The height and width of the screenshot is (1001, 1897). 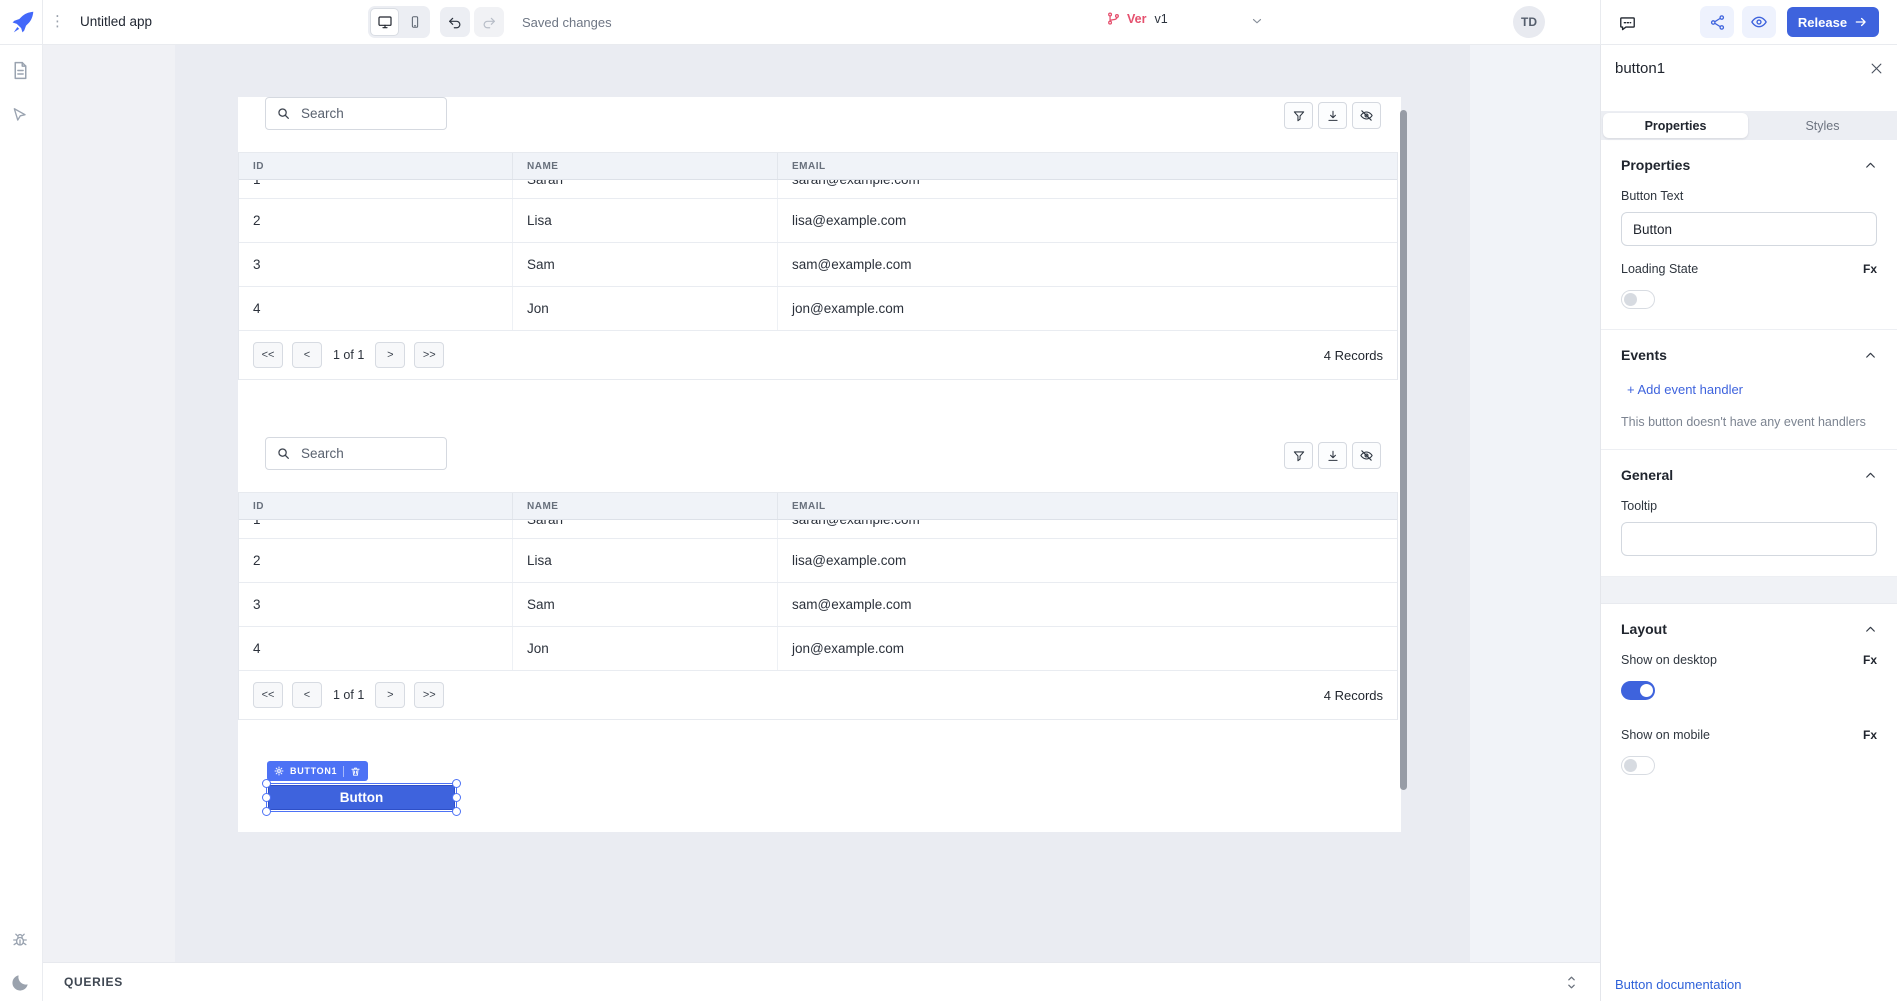 I want to click on gear-icon, so click(x=279, y=771).